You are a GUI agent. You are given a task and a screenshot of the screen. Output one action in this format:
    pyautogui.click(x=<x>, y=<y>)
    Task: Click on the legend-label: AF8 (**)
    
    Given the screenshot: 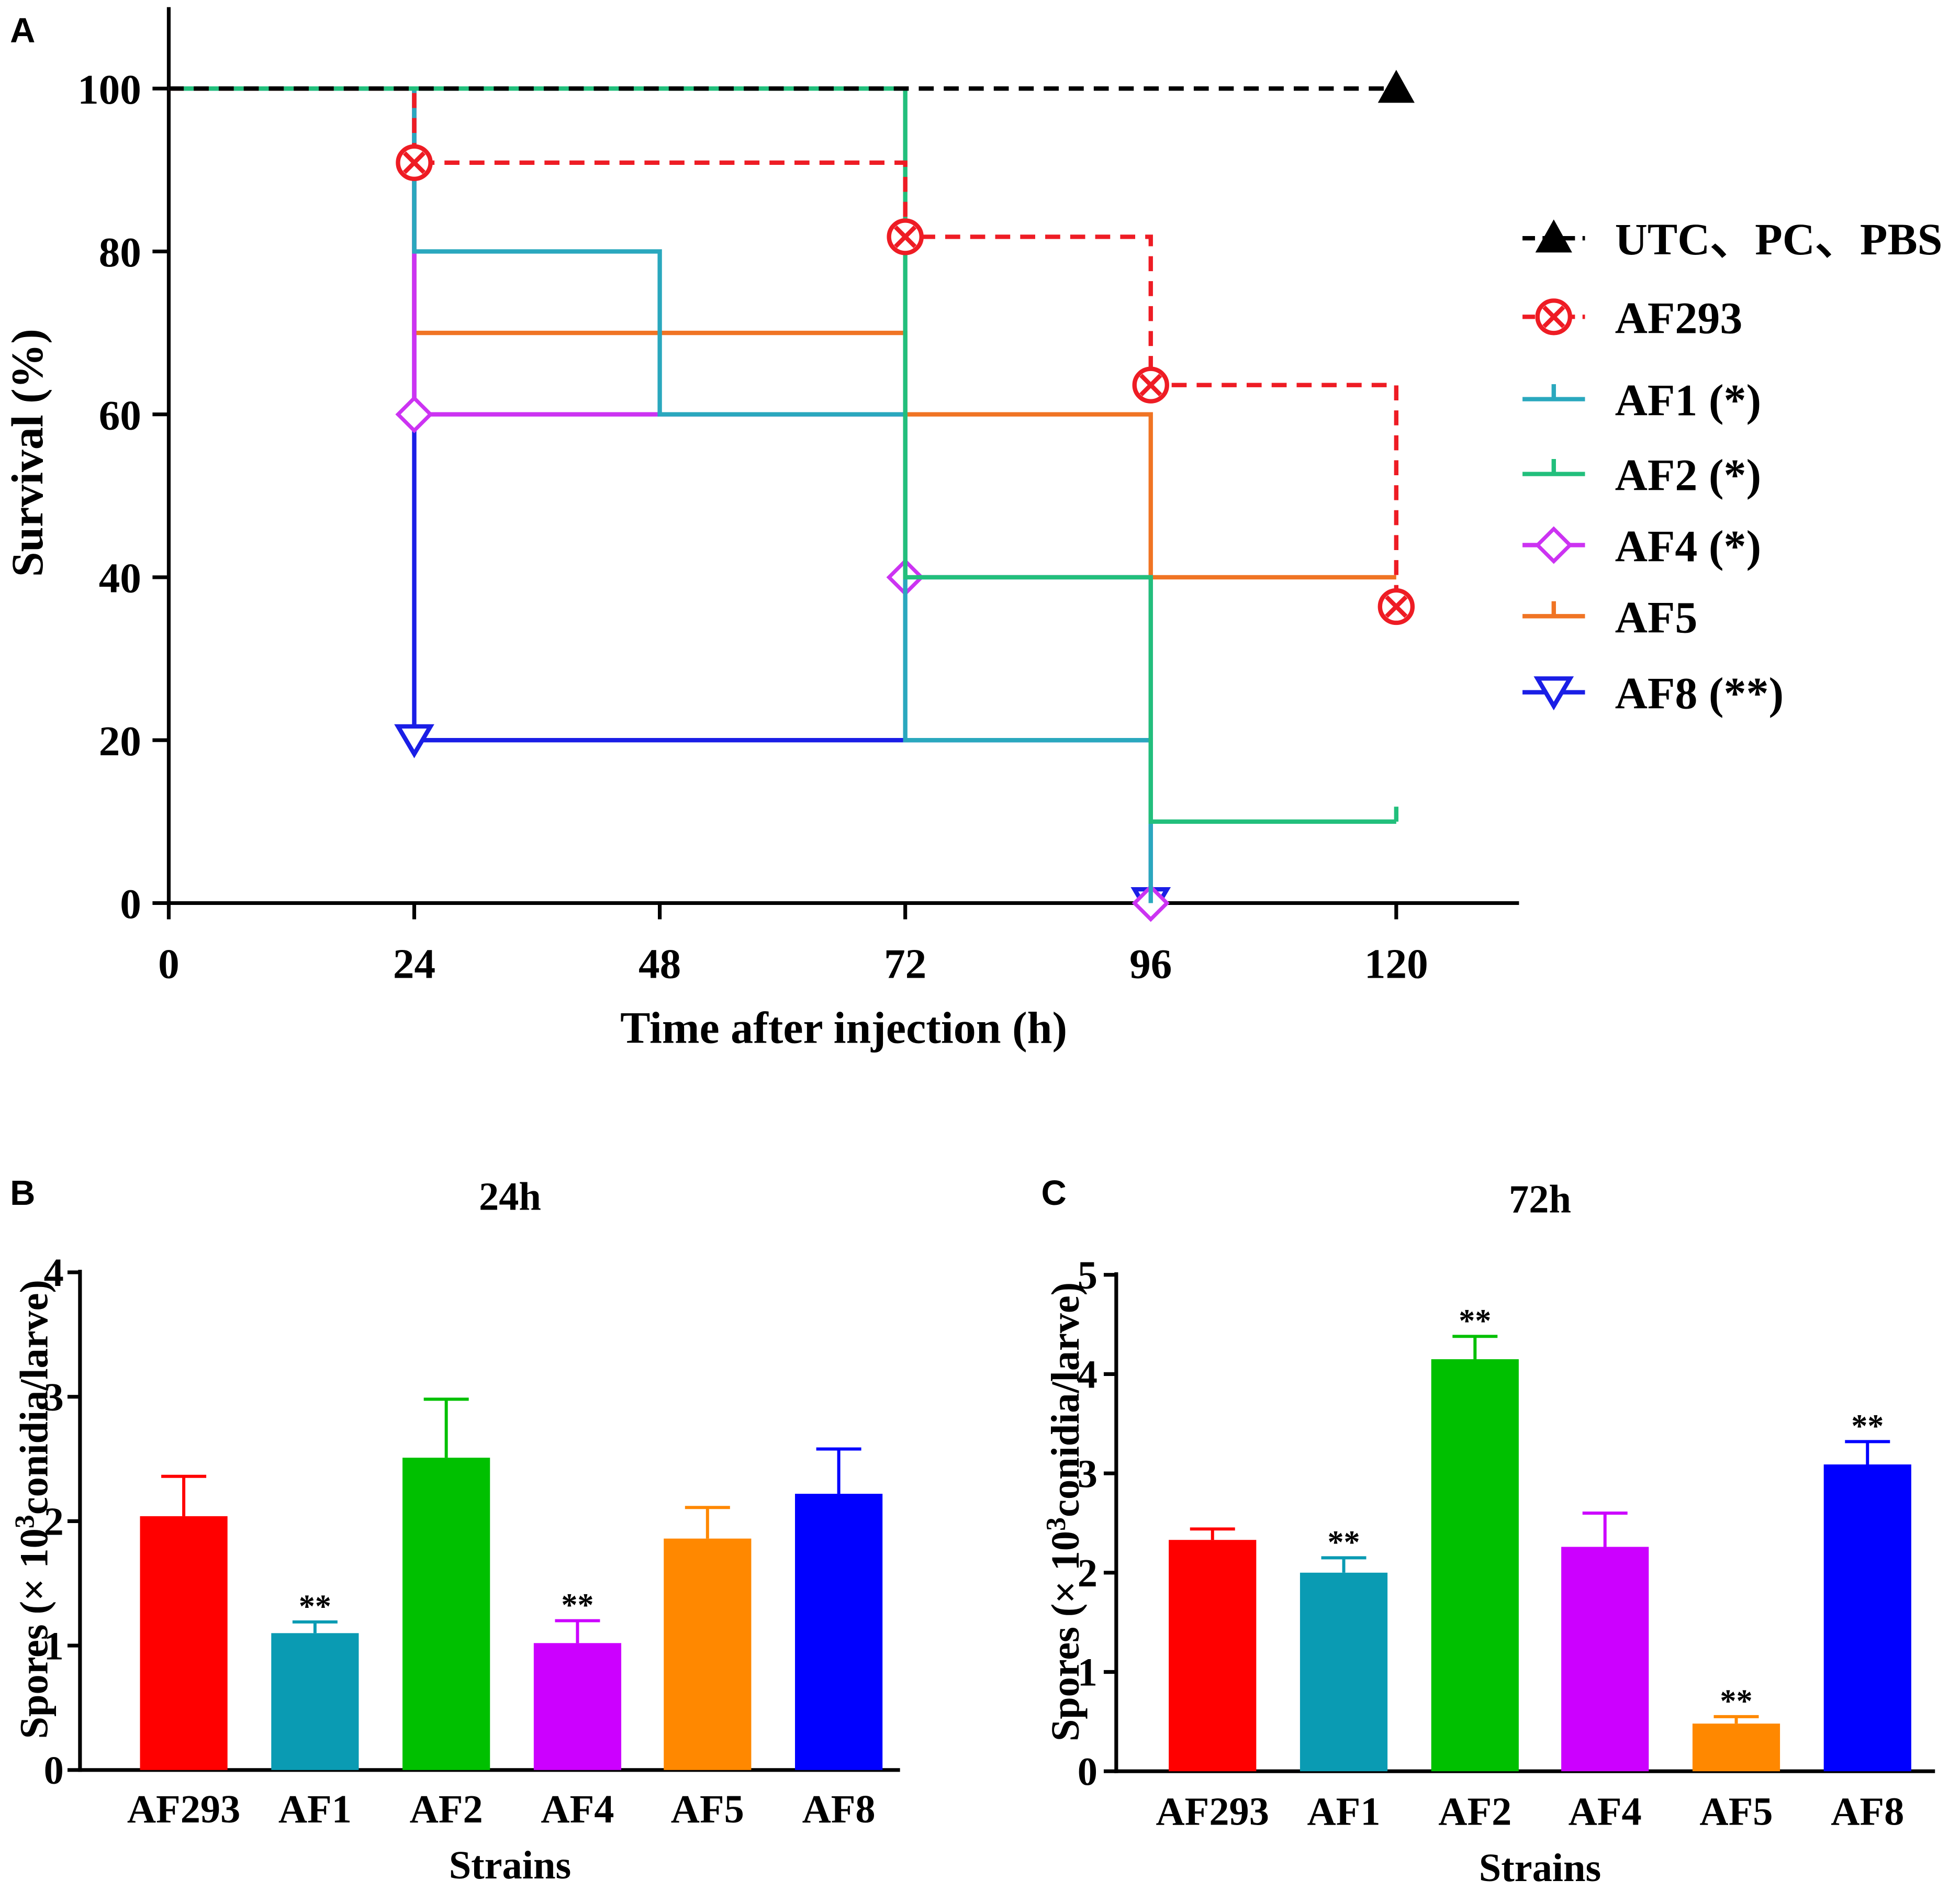 What is the action you would take?
    pyautogui.click(x=1699, y=693)
    